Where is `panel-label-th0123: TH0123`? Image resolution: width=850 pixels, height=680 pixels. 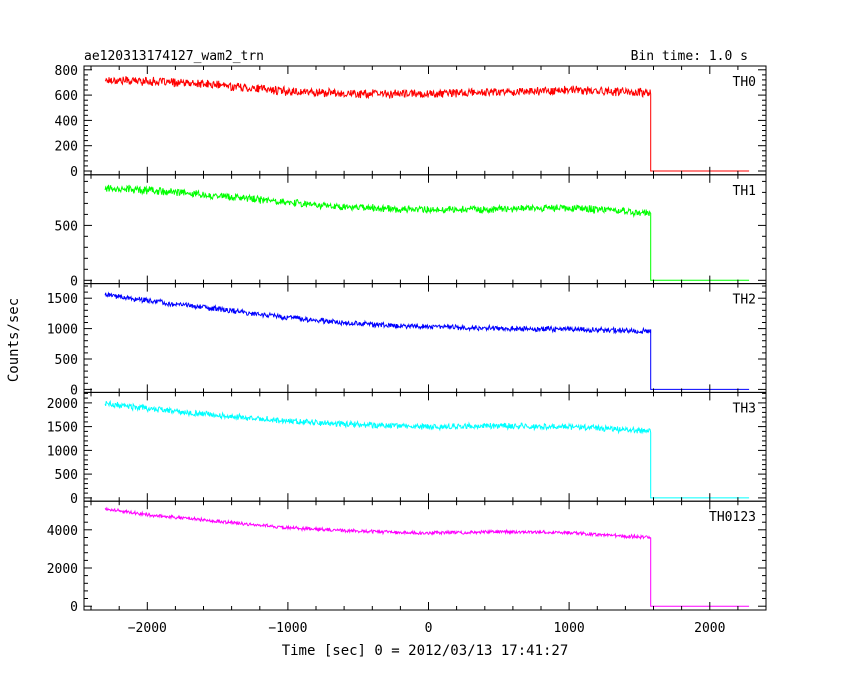
panel-label-th0123: TH0123 is located at coordinates (732, 517).